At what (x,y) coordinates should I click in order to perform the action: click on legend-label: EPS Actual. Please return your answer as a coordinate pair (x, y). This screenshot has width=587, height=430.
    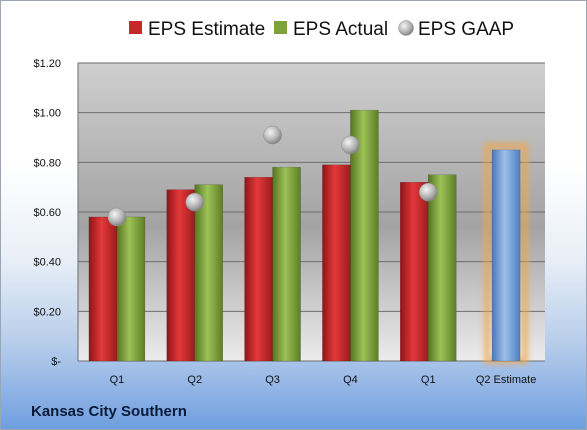
    Looking at the image, I should click on (340, 29).